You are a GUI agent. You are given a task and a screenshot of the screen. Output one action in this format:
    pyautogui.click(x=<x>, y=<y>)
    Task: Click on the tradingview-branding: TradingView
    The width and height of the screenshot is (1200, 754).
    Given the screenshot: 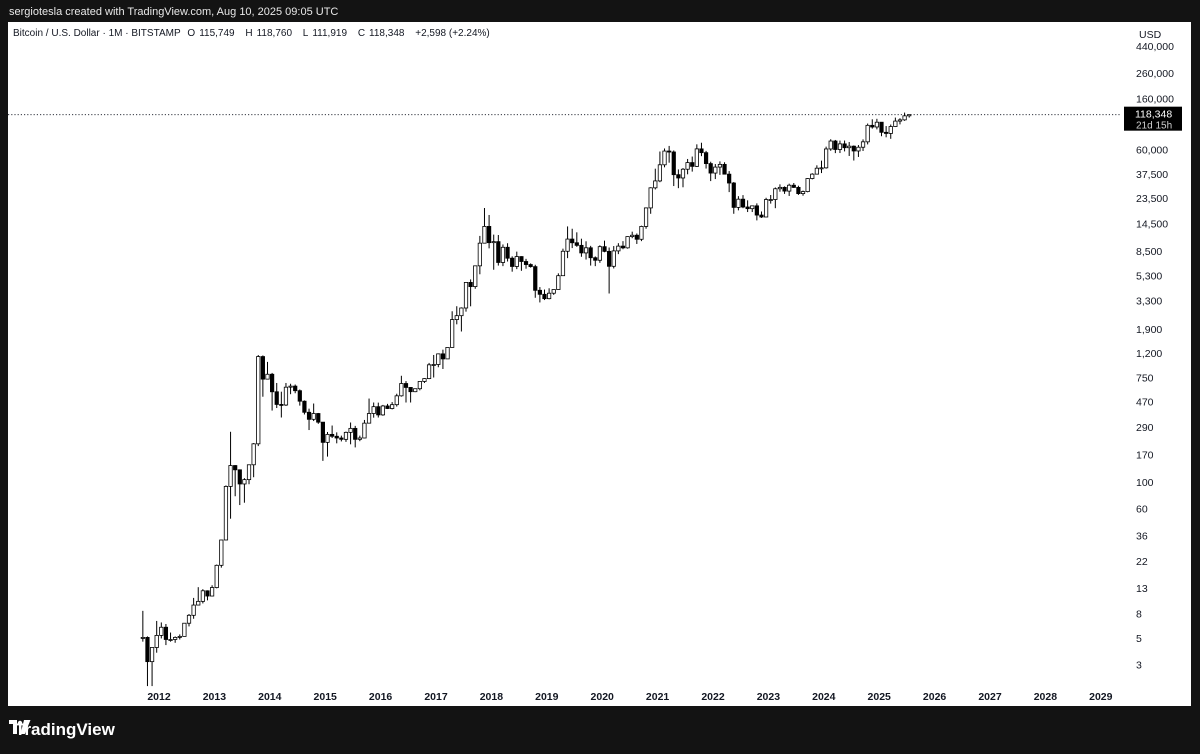 What is the action you would take?
    pyautogui.click(x=62, y=730)
    